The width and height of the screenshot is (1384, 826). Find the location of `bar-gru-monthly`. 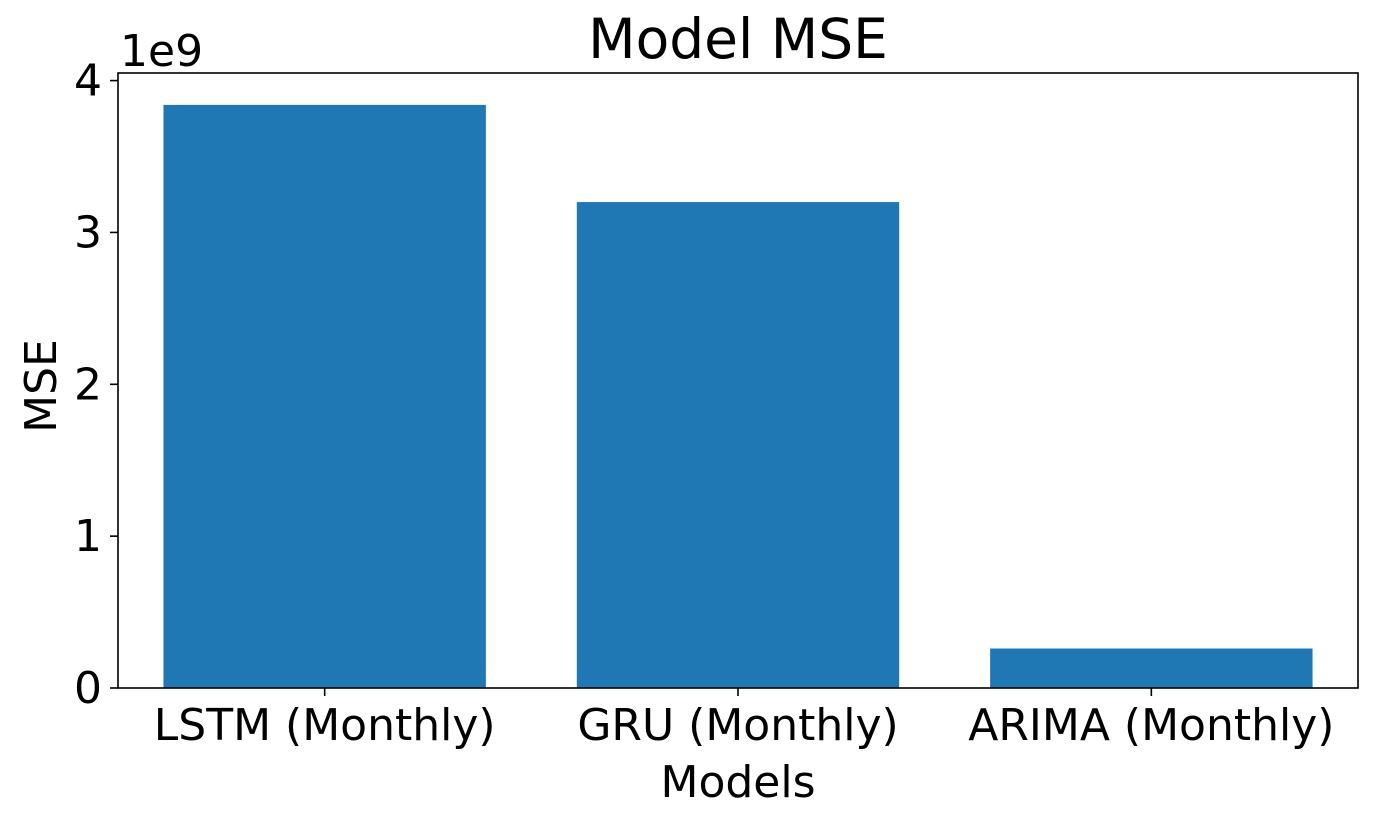

bar-gru-monthly is located at coordinates (738, 445).